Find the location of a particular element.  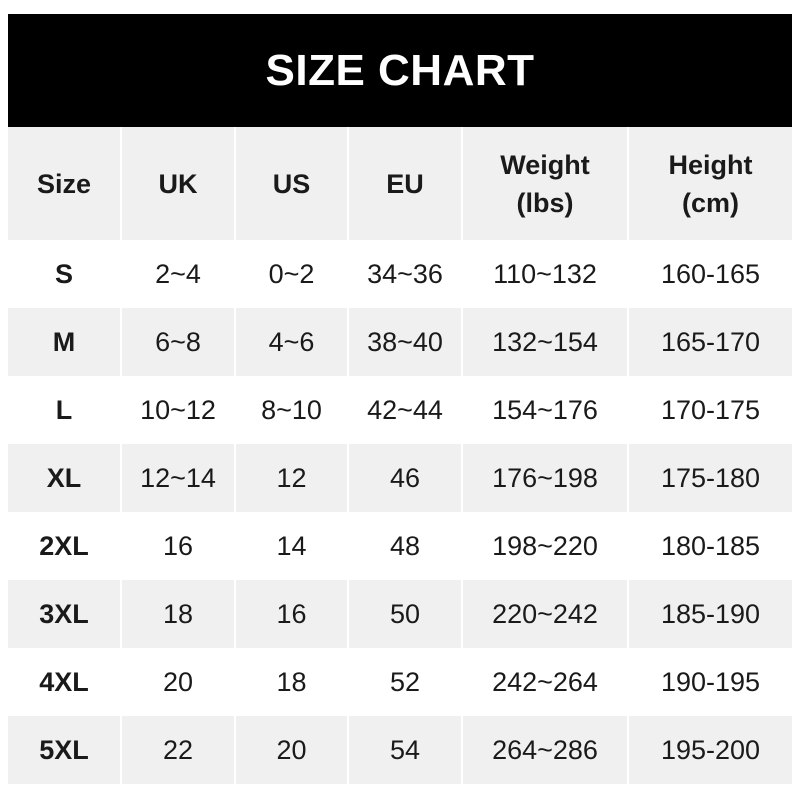

table-row: S 2~4 0~2 34~36 110~132 160-165 is located at coordinates (400, 274).